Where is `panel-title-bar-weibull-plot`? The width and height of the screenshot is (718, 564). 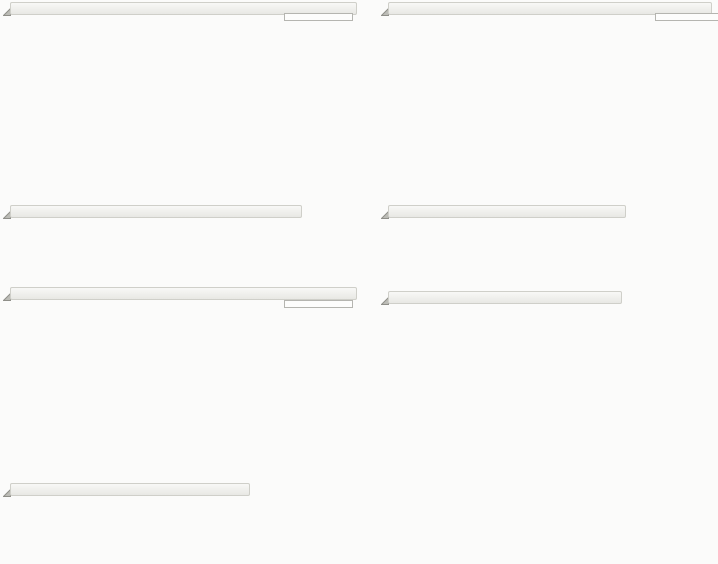 panel-title-bar-weibull-plot is located at coordinates (550, 8).